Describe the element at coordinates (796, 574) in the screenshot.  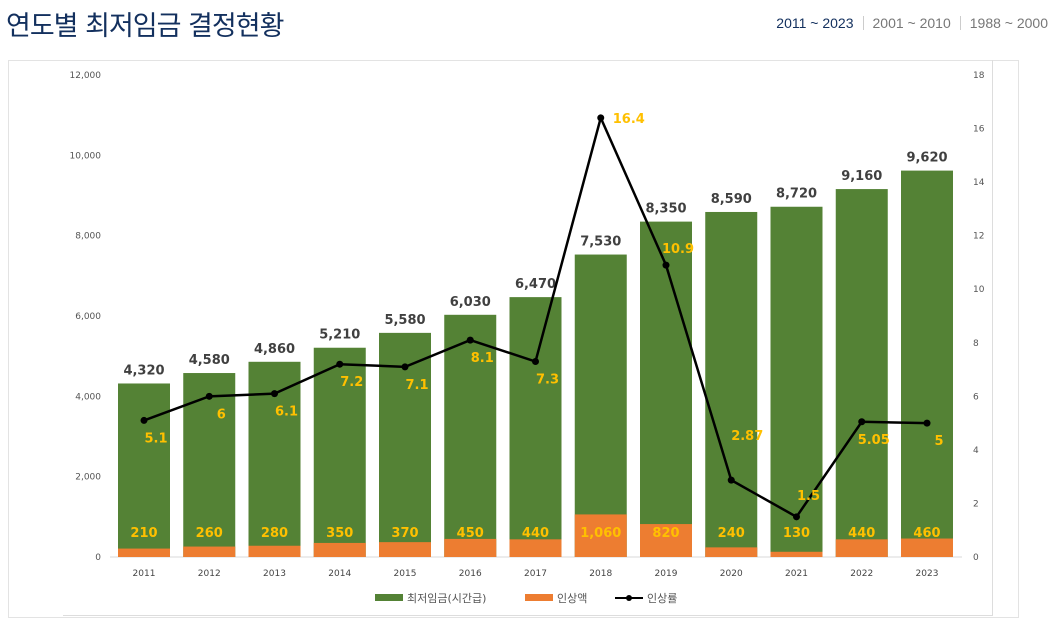
I see `x-tick-label: 2021` at that location.